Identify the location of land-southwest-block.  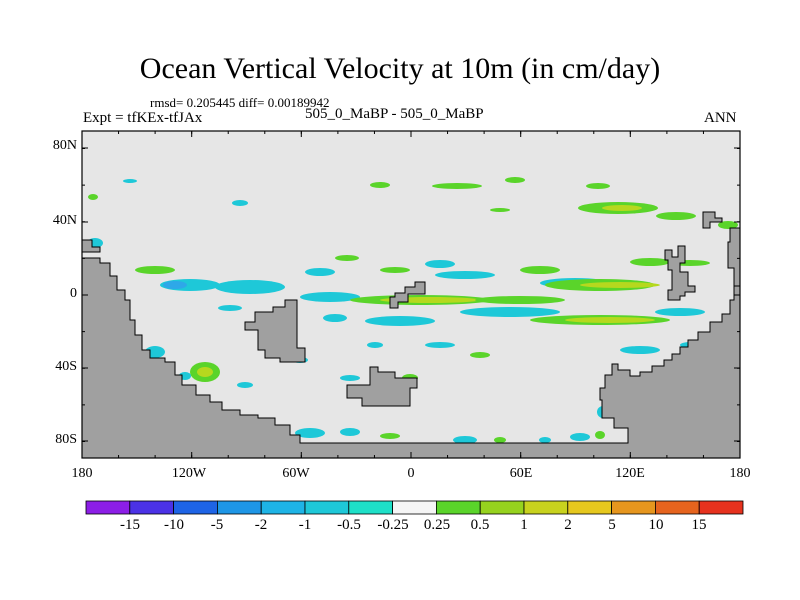
(275, 331).